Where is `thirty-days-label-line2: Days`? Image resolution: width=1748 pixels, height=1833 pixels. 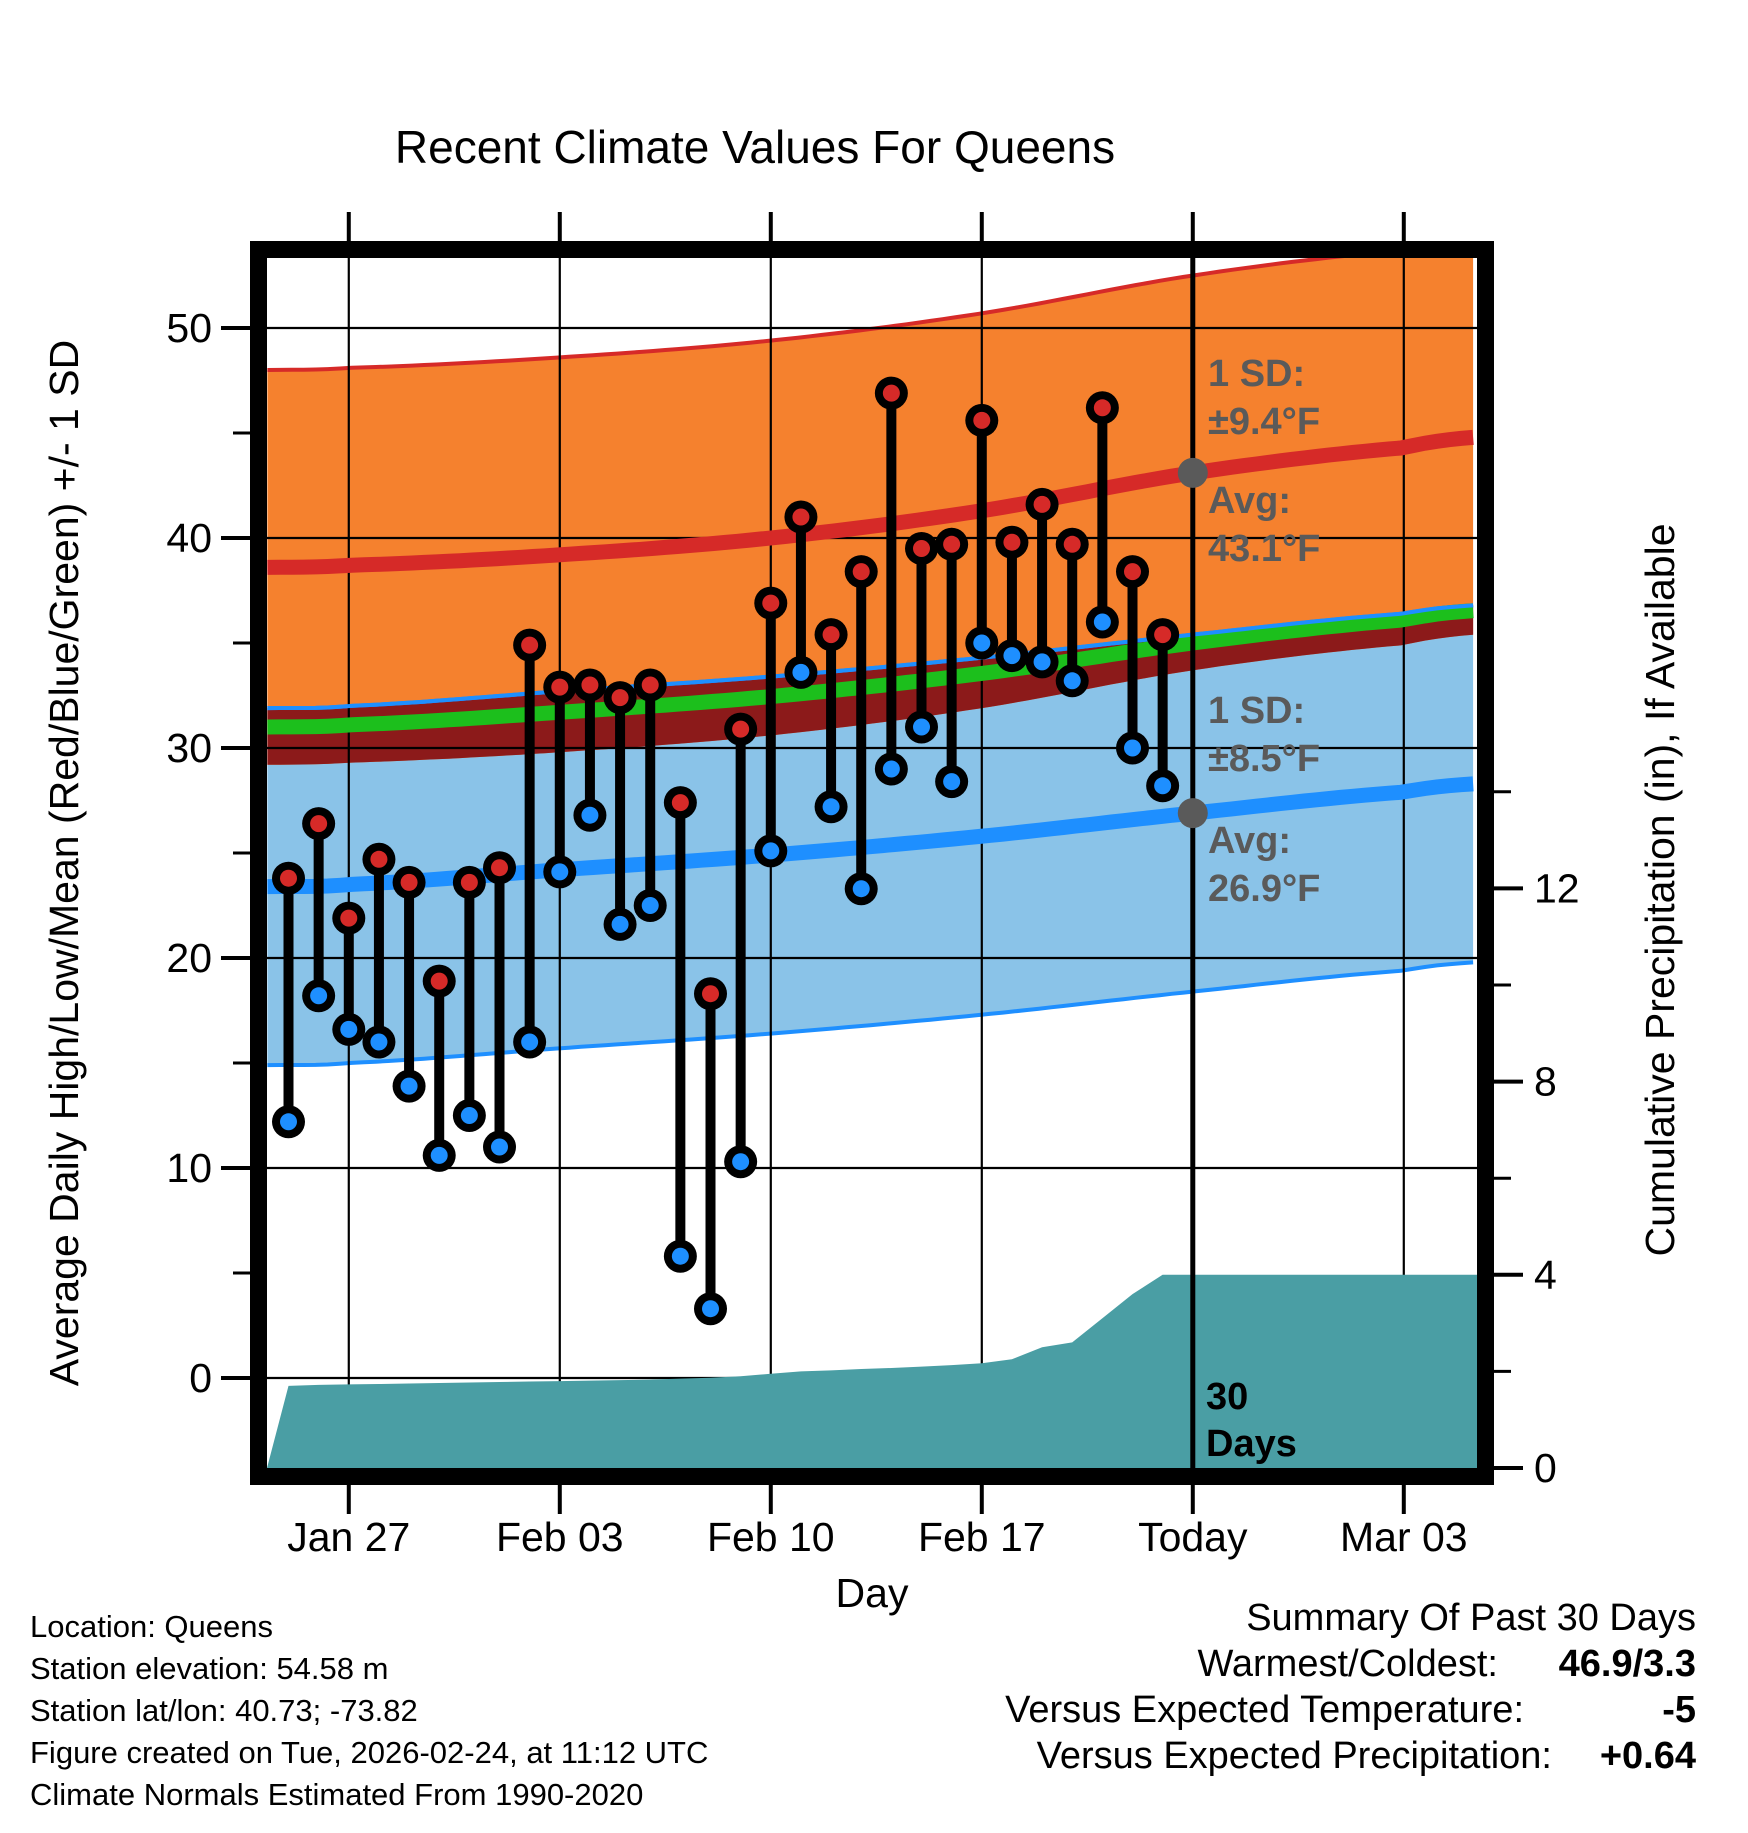
thirty-days-label-line2: Days is located at coordinates (1251, 1444).